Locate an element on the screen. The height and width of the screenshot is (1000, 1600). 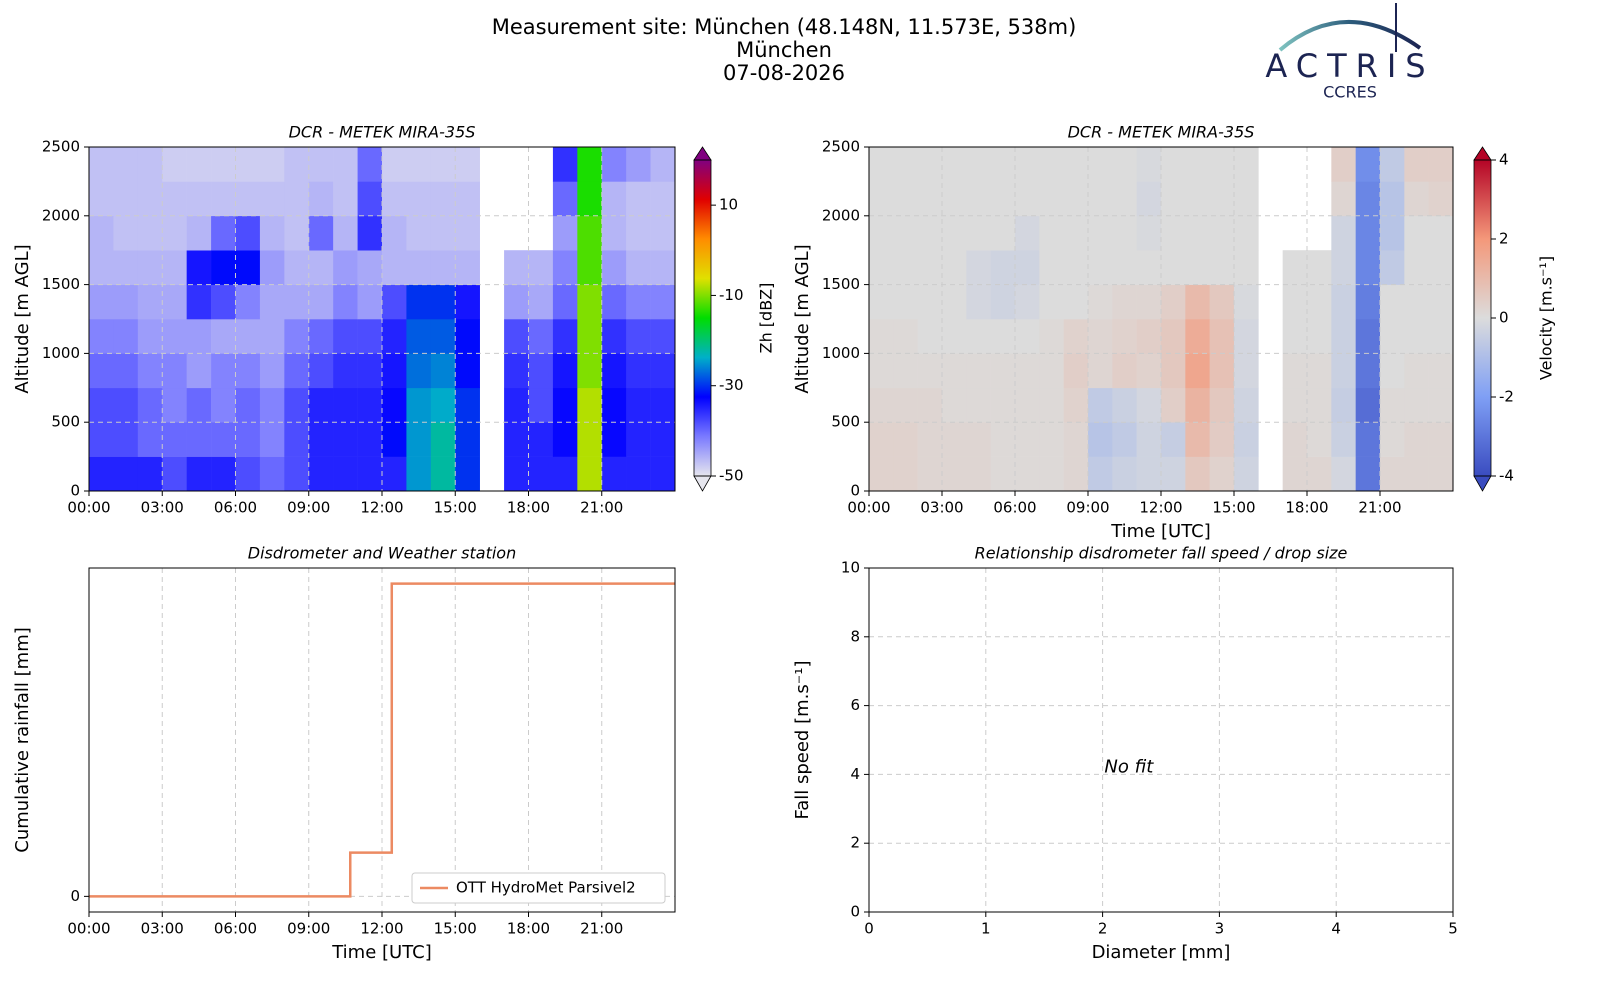
x-tick-label: 12:00 is located at coordinates (381, 929).